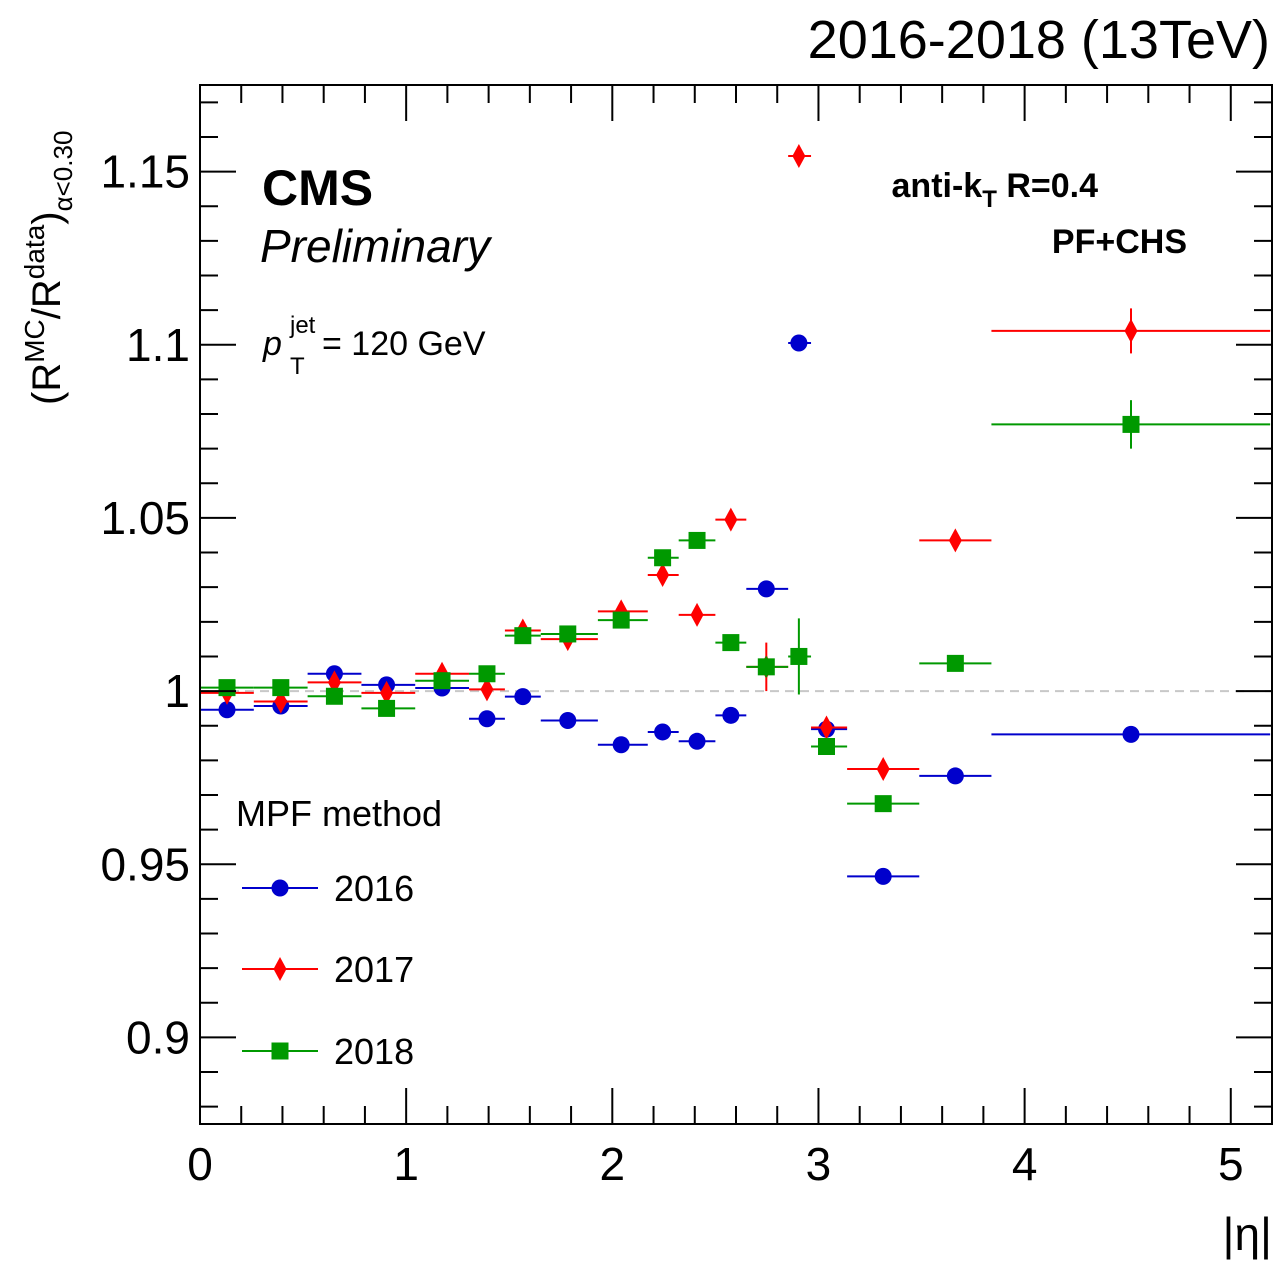 The height and width of the screenshot is (1262, 1285). I want to click on legend: MPF method 2016 2017 2018, so click(339, 932).